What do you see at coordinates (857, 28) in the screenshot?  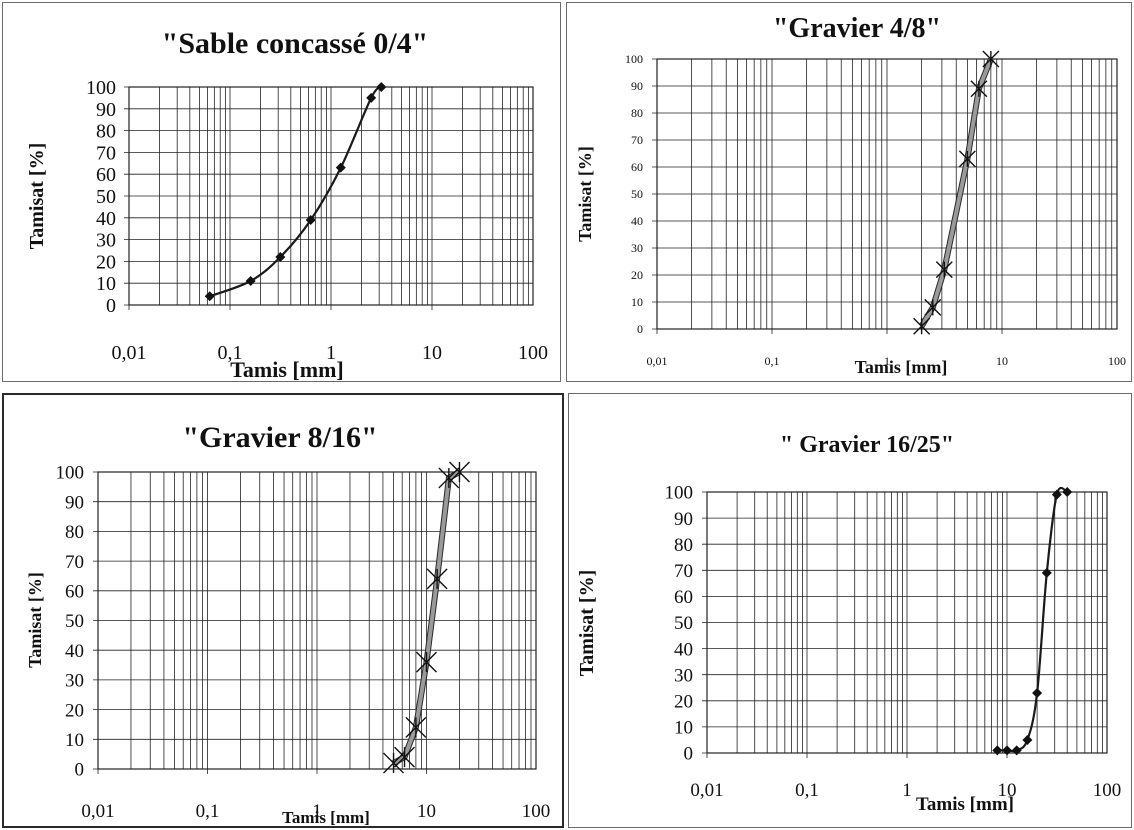 I see `chart-title: "Gravier 4/8"` at bounding box center [857, 28].